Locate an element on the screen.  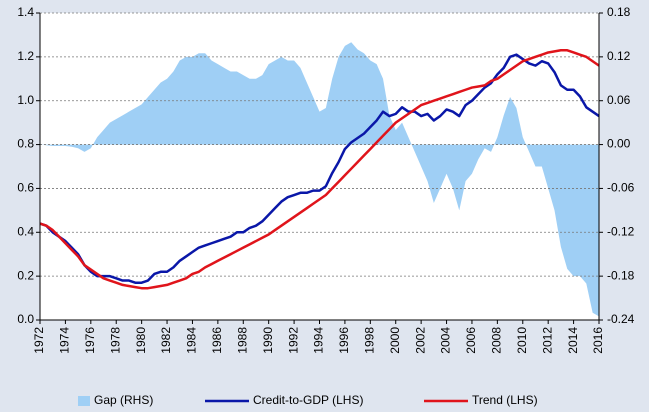
legend-item: Credit-to-GDP (LHS) is located at coordinates (284, 400).